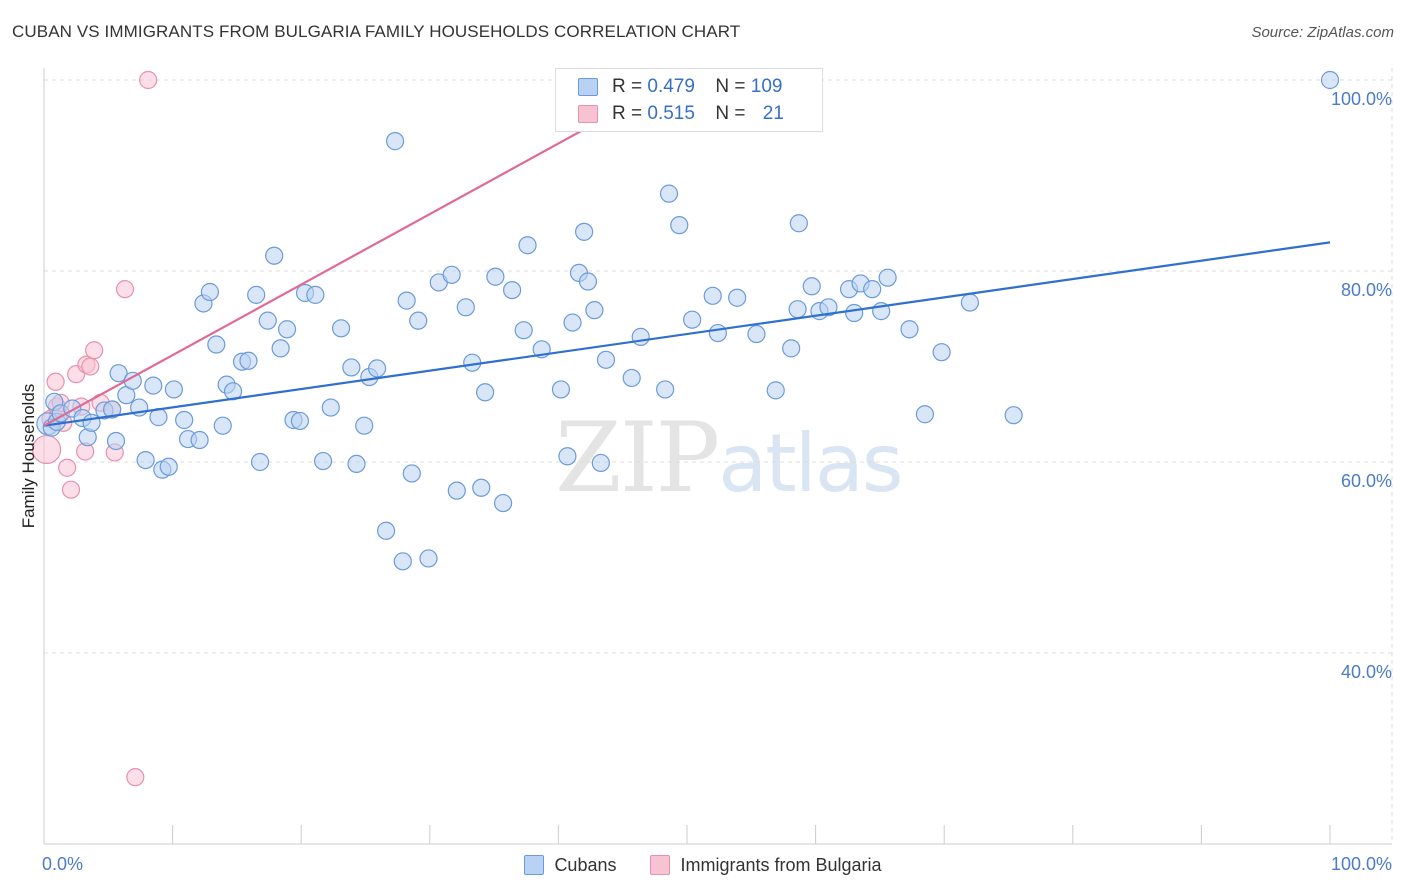 This screenshot has width=1406, height=892. What do you see at coordinates (1366, 481) in the screenshot?
I see `y-tick-label: 60.0%` at bounding box center [1366, 481].